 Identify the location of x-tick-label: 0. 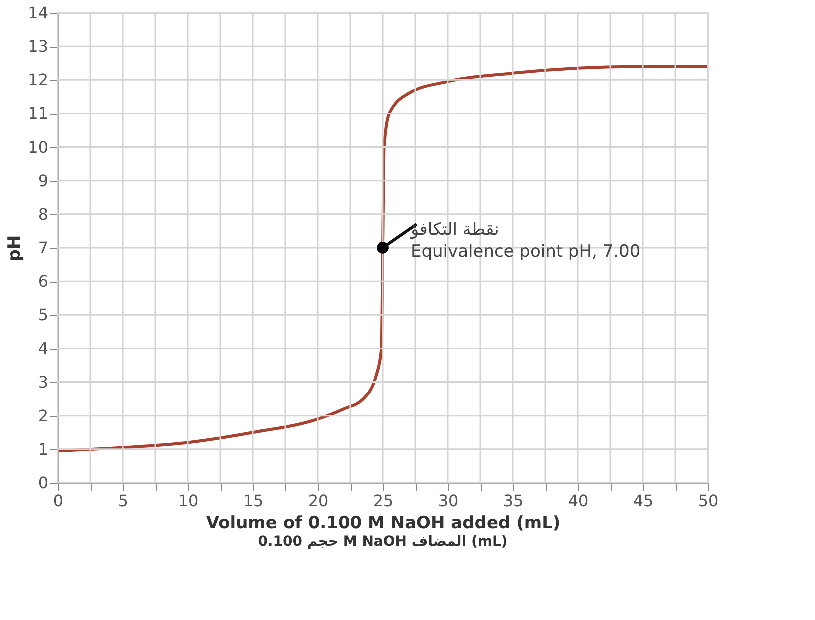
(58, 501).